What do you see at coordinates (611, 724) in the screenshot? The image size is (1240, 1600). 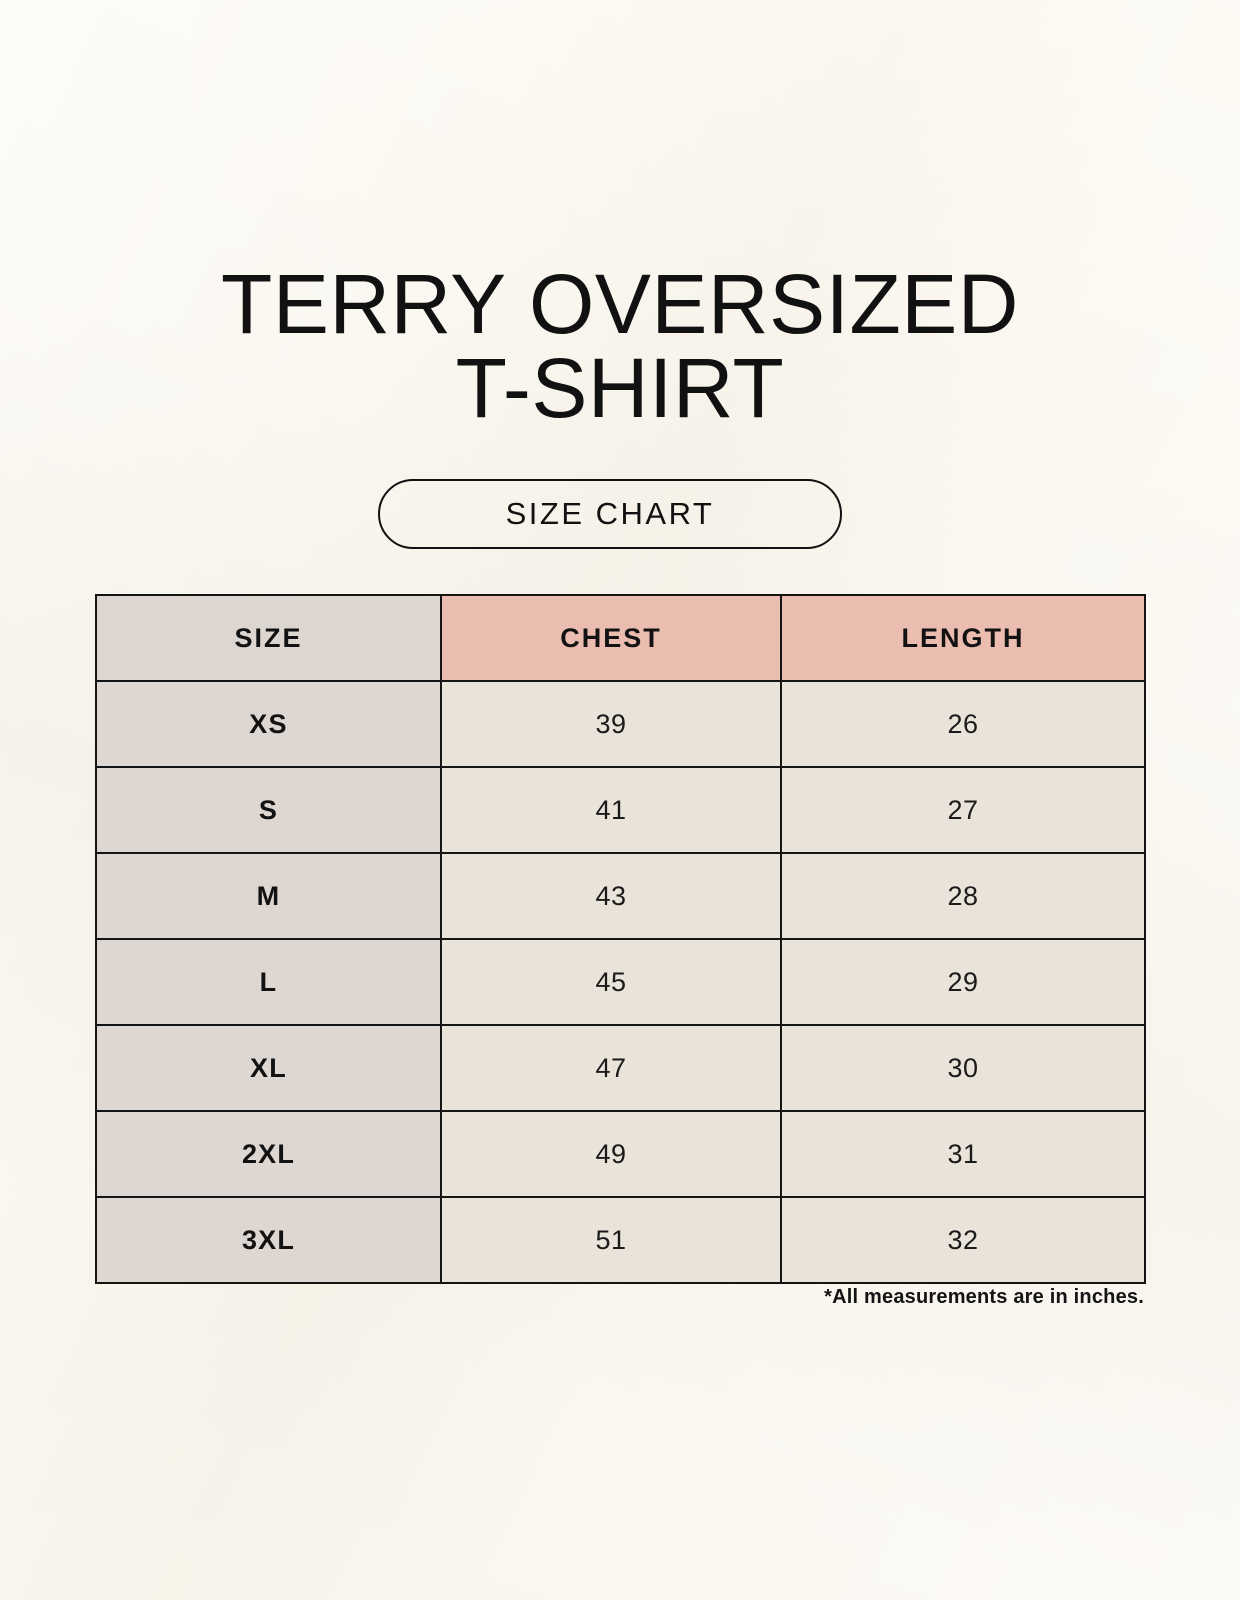 I see `cell-chest: 39` at bounding box center [611, 724].